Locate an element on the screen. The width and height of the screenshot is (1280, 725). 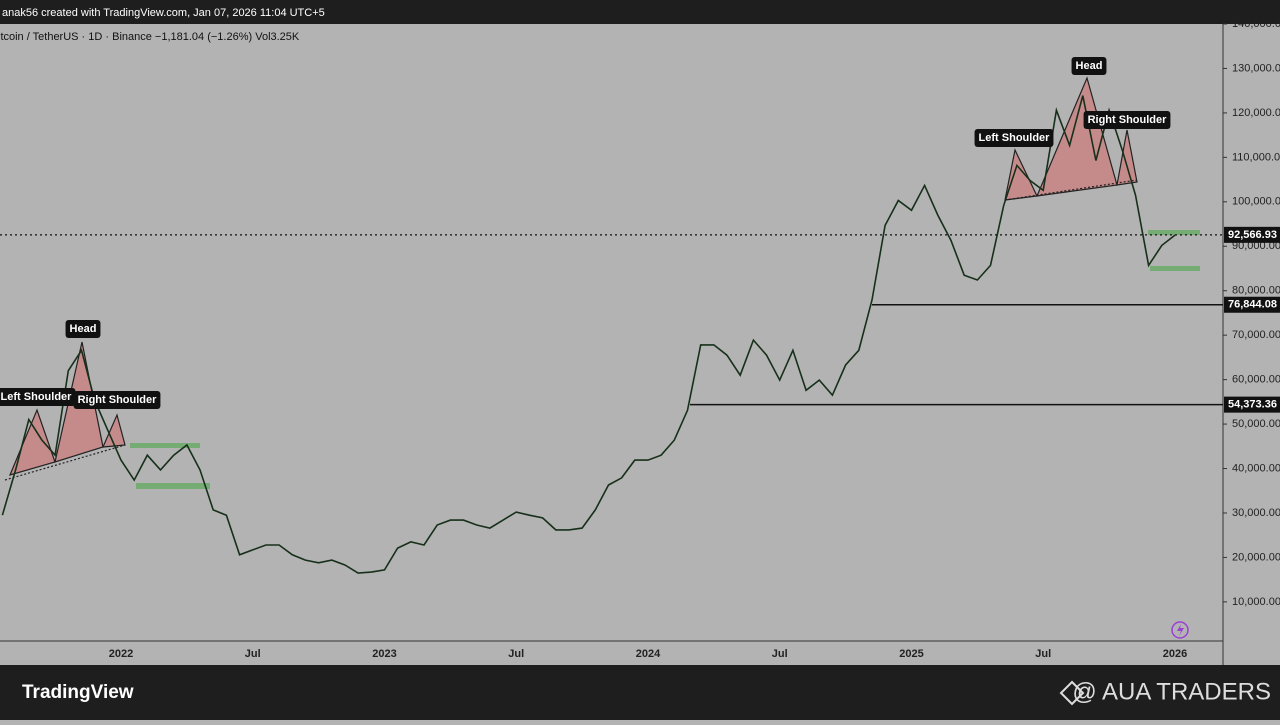
watermark: @ AUA TRADERS is located at coordinates (1171, 691).